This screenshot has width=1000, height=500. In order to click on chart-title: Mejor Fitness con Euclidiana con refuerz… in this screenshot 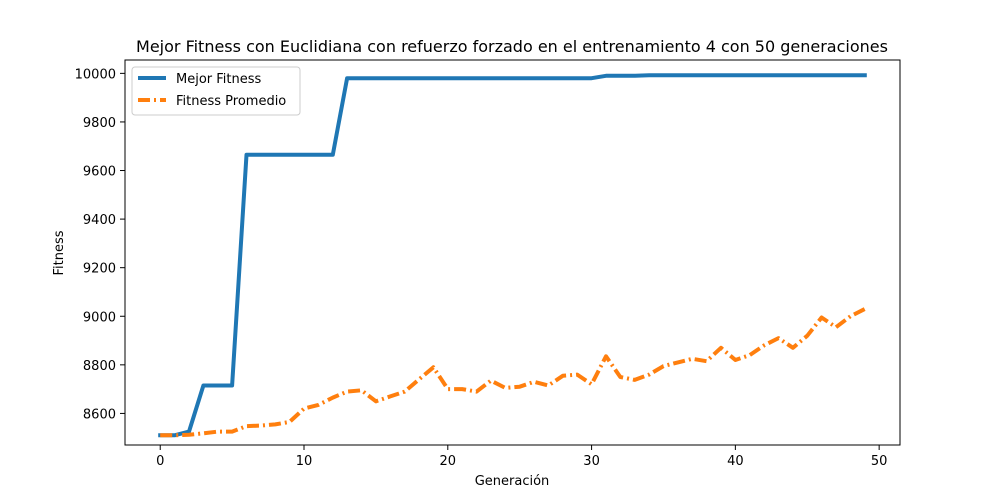, I will do `click(512, 46)`.